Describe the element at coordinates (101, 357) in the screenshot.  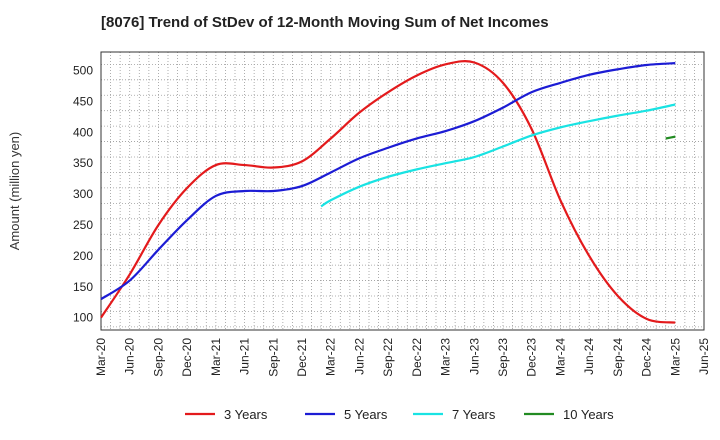
I see `x-tick-label: Mar-20` at that location.